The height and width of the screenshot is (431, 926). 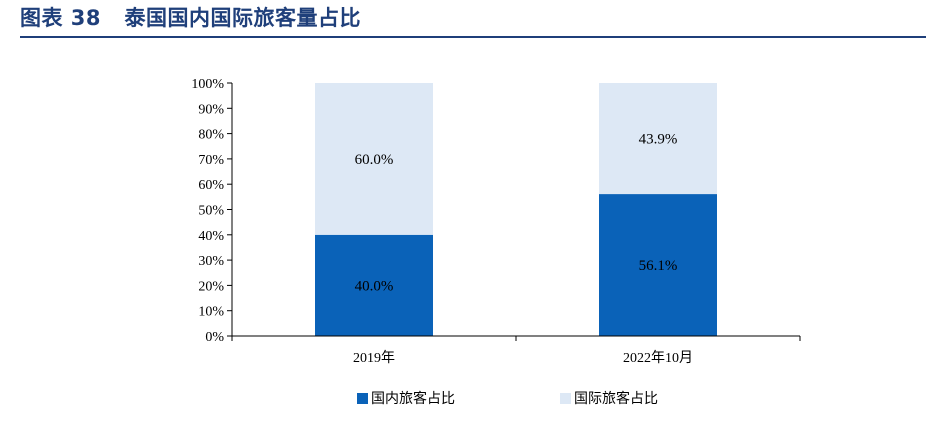 I want to click on x-tick-label: 2019年, so click(x=374, y=358).